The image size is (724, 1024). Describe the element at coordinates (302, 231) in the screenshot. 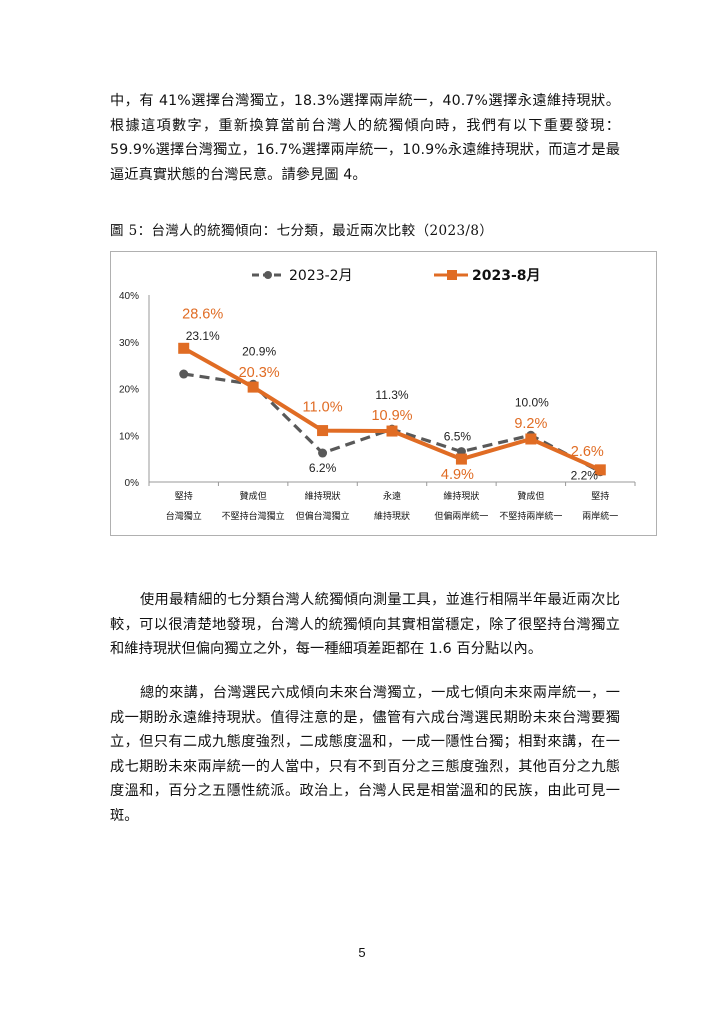

I see `figure-caption: 圖 5：台灣人的統獨傾向：七分類，最近兩次比較（2023/8）` at that location.